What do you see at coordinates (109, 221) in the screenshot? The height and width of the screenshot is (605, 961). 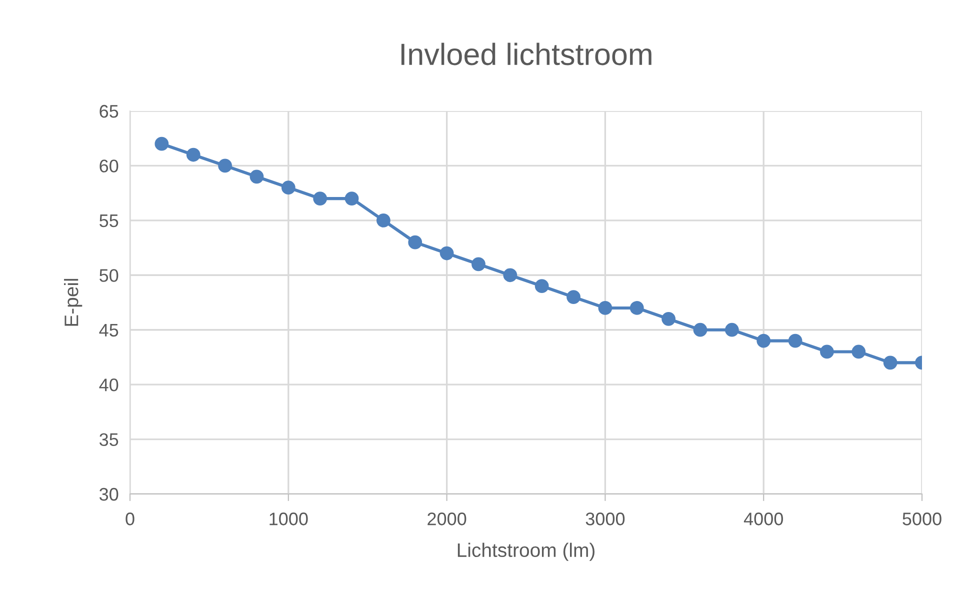 I see `y-tick-label: 55` at bounding box center [109, 221].